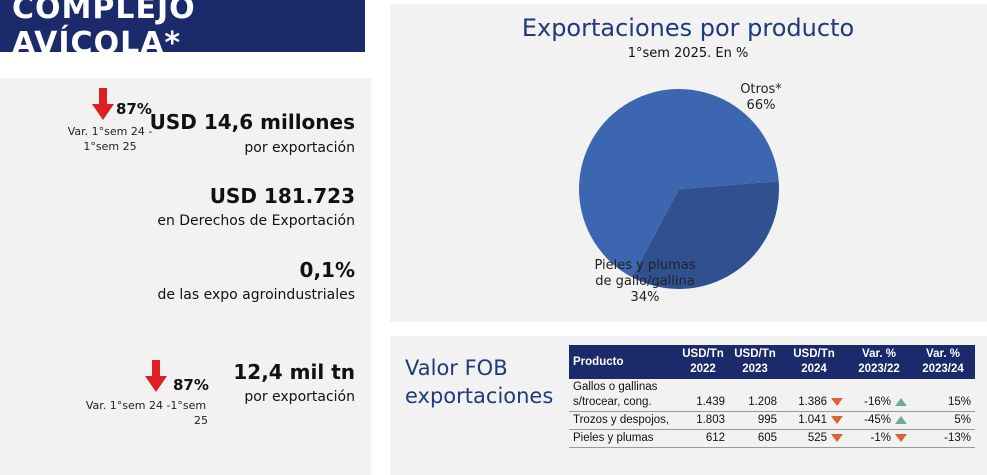 The image size is (987, 475). Describe the element at coordinates (879, 369) in the screenshot. I see `col-header-line2: 2023/22` at that location.